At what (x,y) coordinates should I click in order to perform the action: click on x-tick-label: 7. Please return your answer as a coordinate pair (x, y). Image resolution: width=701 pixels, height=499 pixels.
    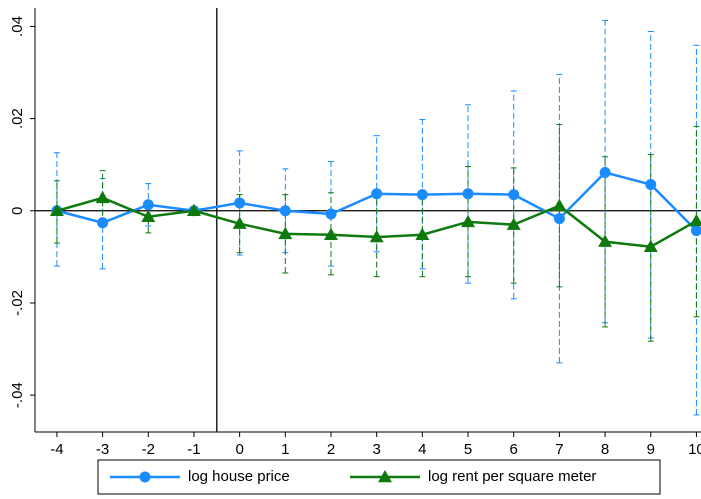
    Looking at the image, I should click on (559, 449).